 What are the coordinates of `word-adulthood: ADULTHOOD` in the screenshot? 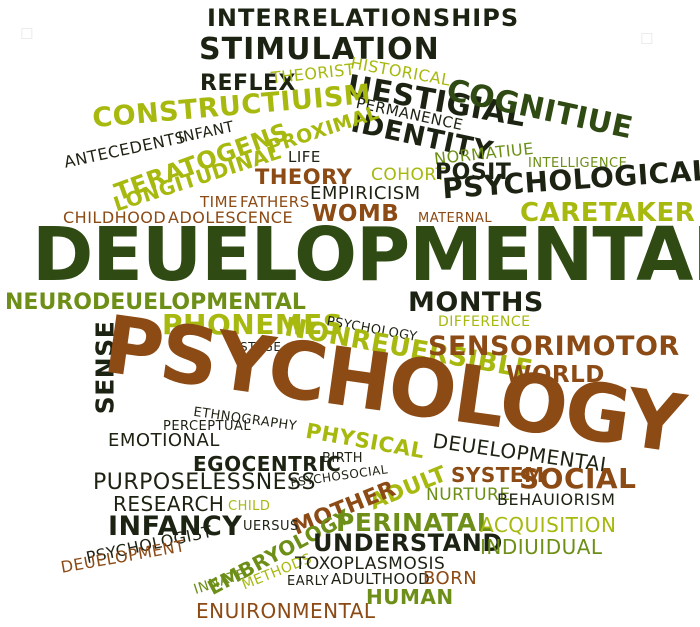 It's located at (381, 579).